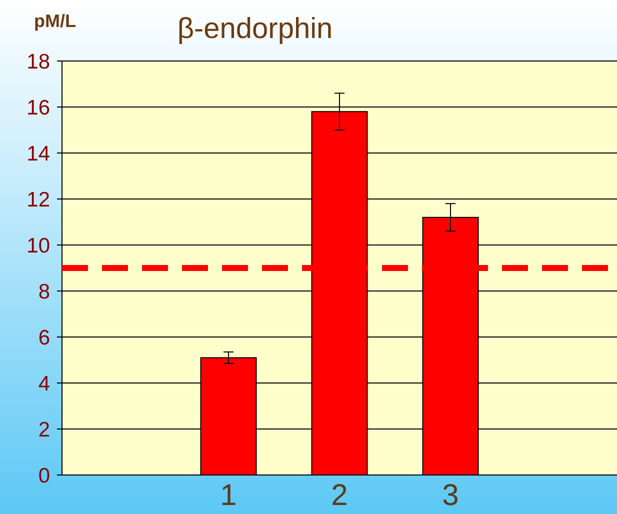 This screenshot has height=514, width=617. Describe the element at coordinates (255, 29) in the screenshot. I see `chart-title: β-endorphin` at that location.